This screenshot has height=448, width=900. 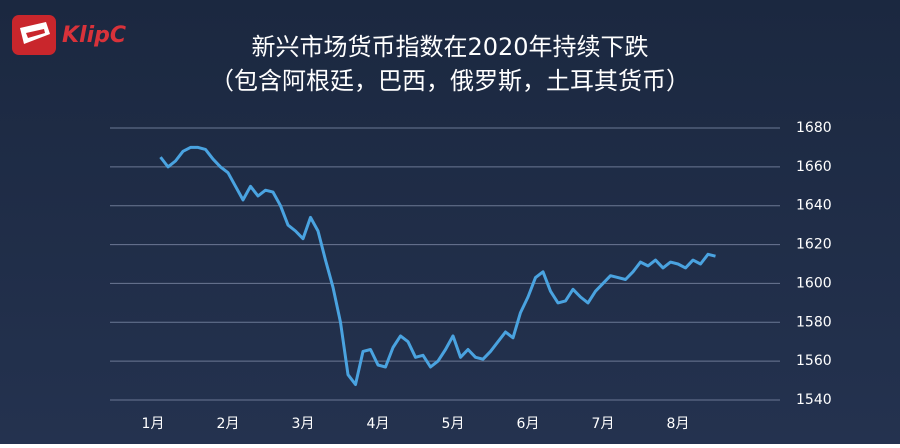 I want to click on x-tick-label: 3月, so click(x=303, y=424).